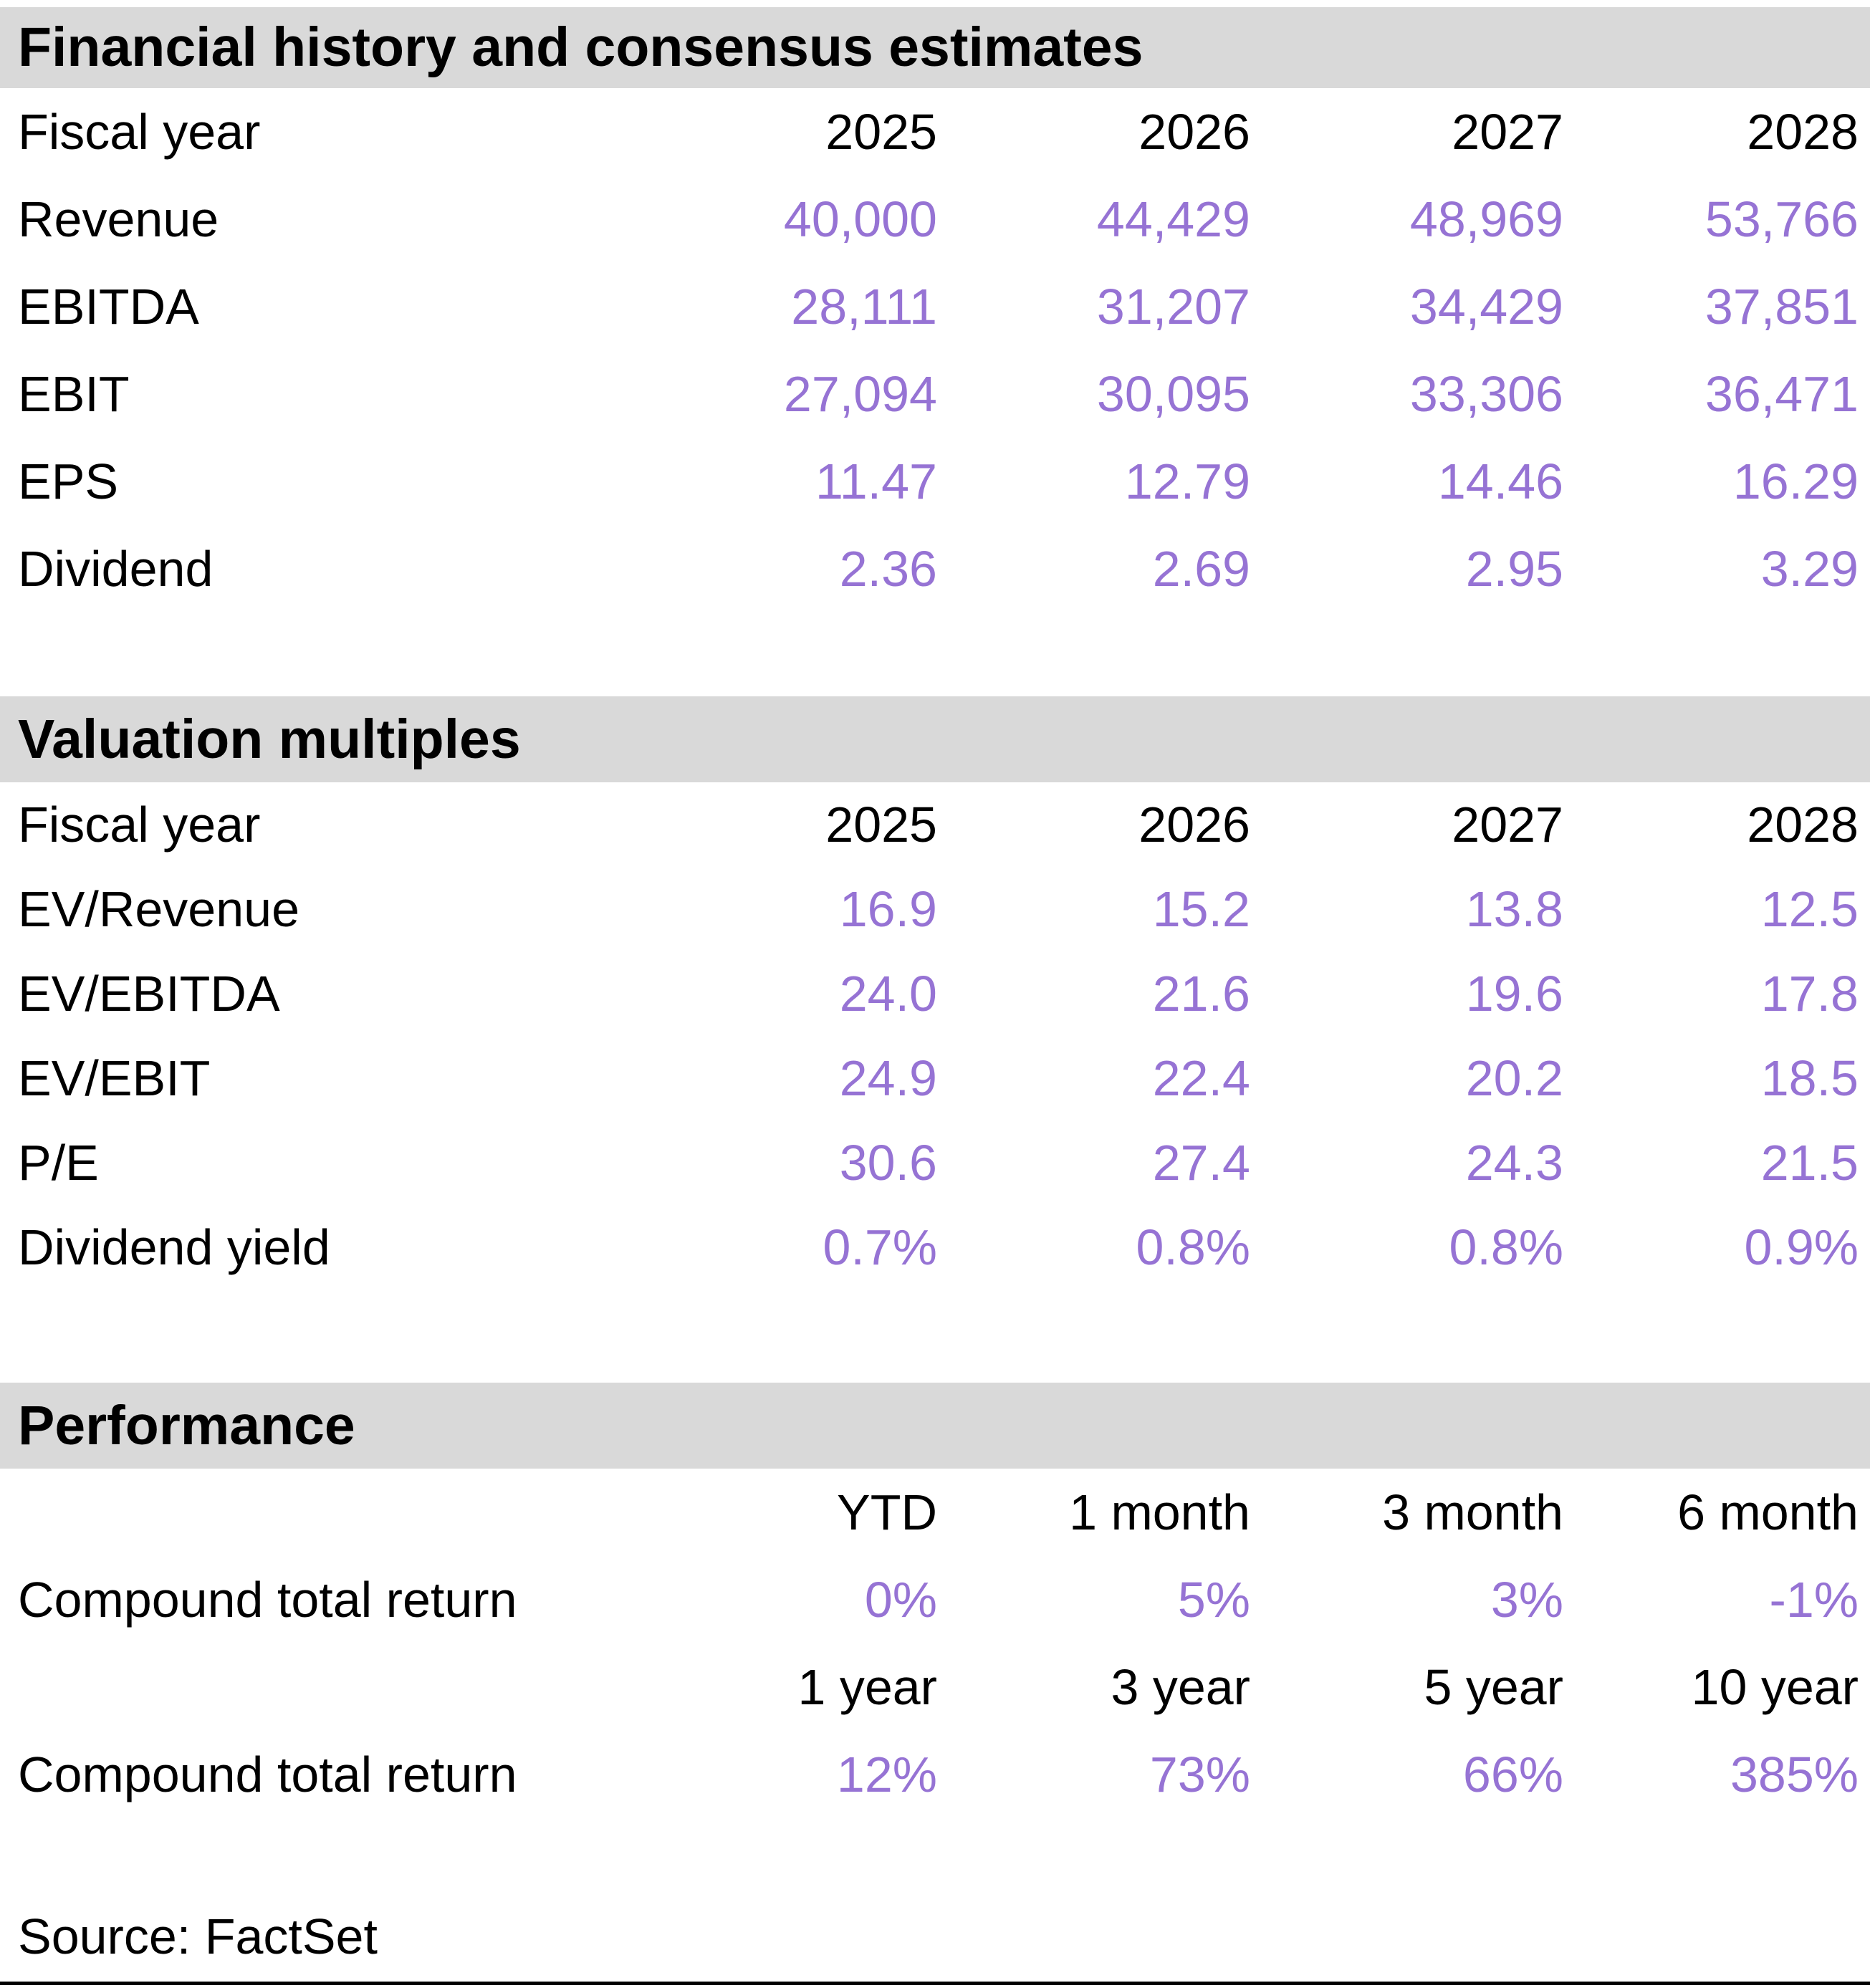  What do you see at coordinates (1486, 394) in the screenshot?
I see `value-cell: 33,306` at bounding box center [1486, 394].